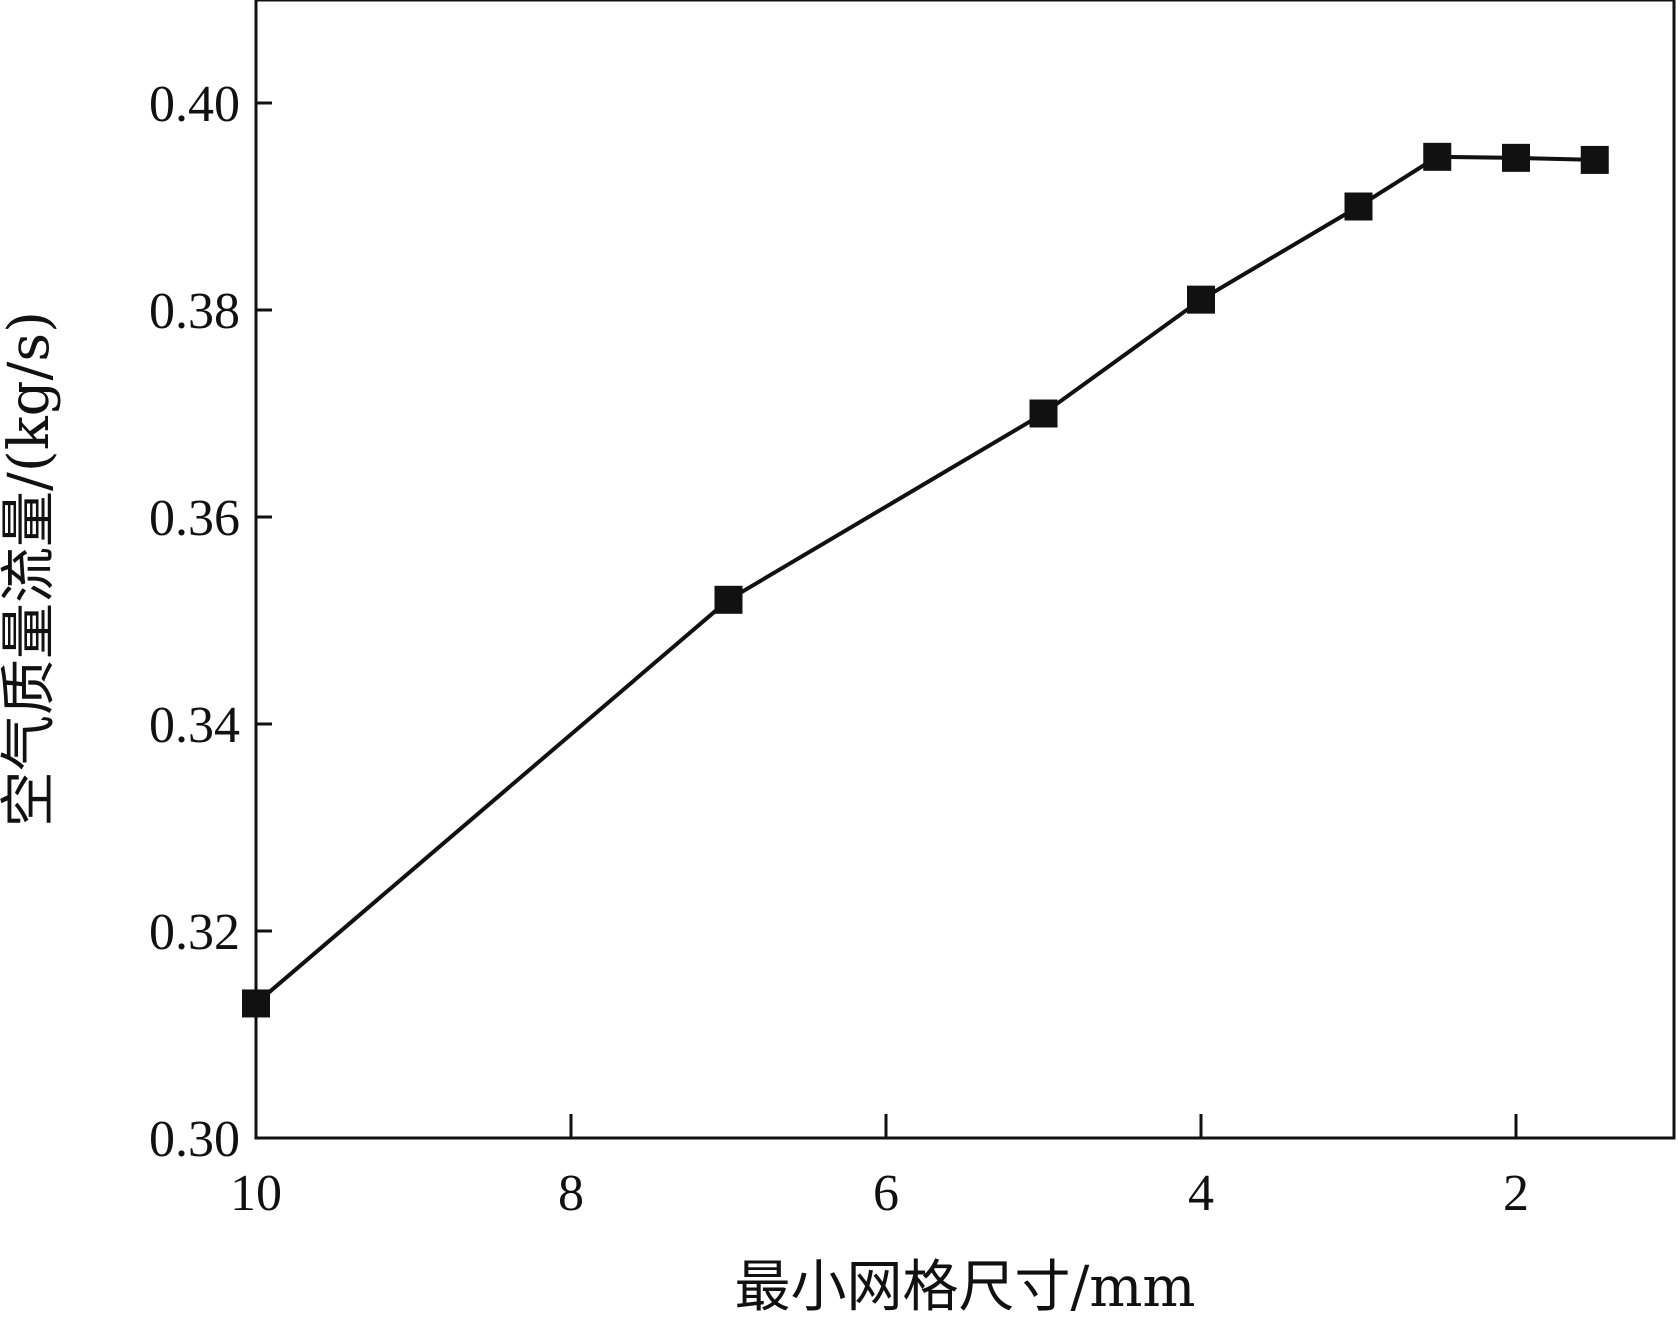 The width and height of the screenshot is (1678, 1326). Describe the element at coordinates (194, 311) in the screenshot. I see `y-tick-label: 0.38` at that location.